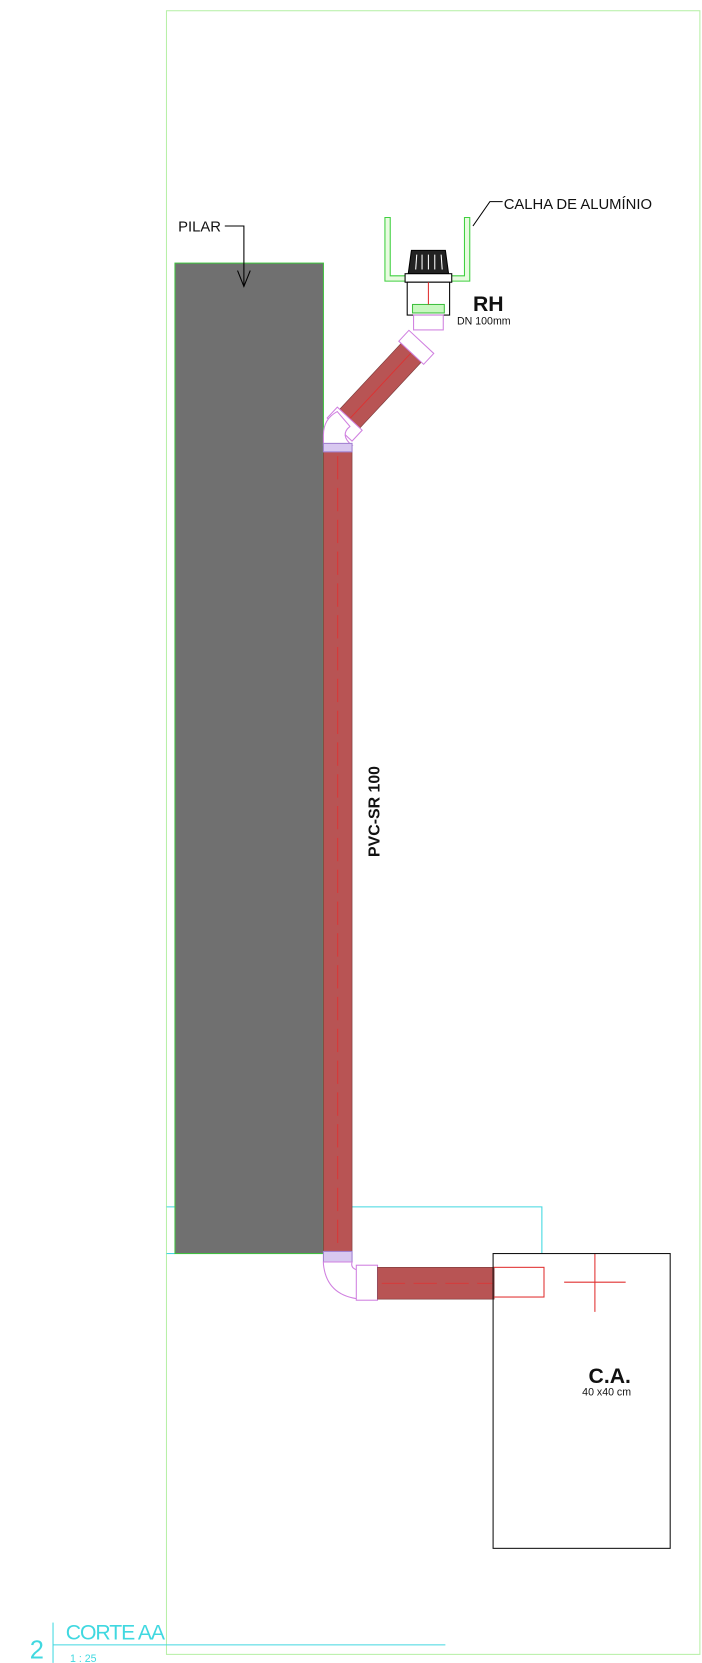 The width and height of the screenshot is (702, 1663). Describe the element at coordinates (380, 385) in the screenshot. I see `pipe-axis` at that location.